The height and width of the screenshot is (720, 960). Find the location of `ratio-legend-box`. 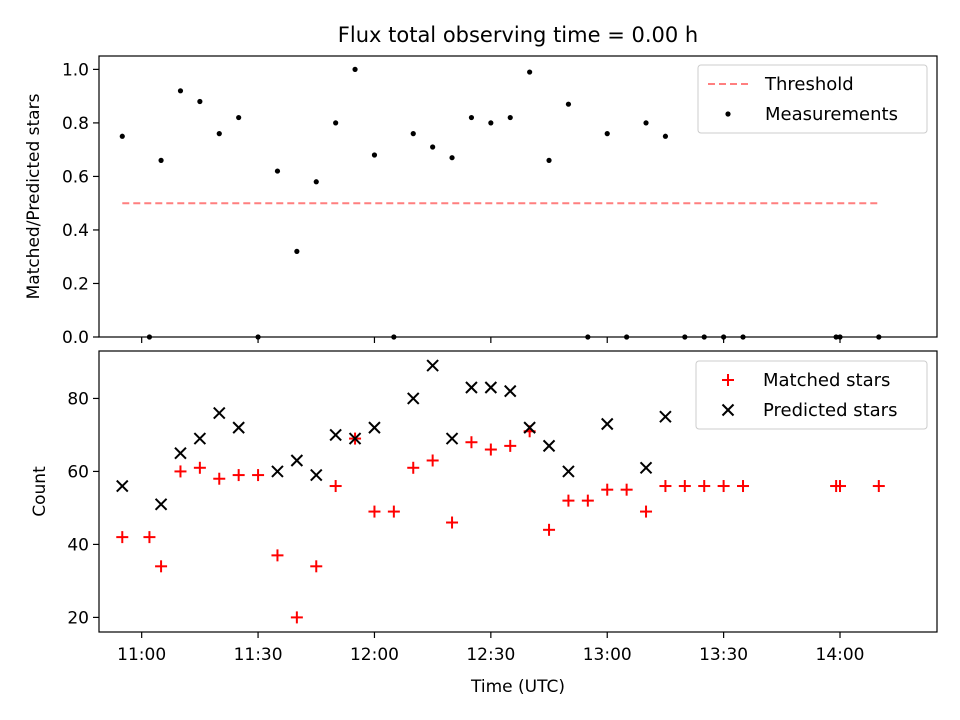

ratio-legend-box is located at coordinates (812, 99).